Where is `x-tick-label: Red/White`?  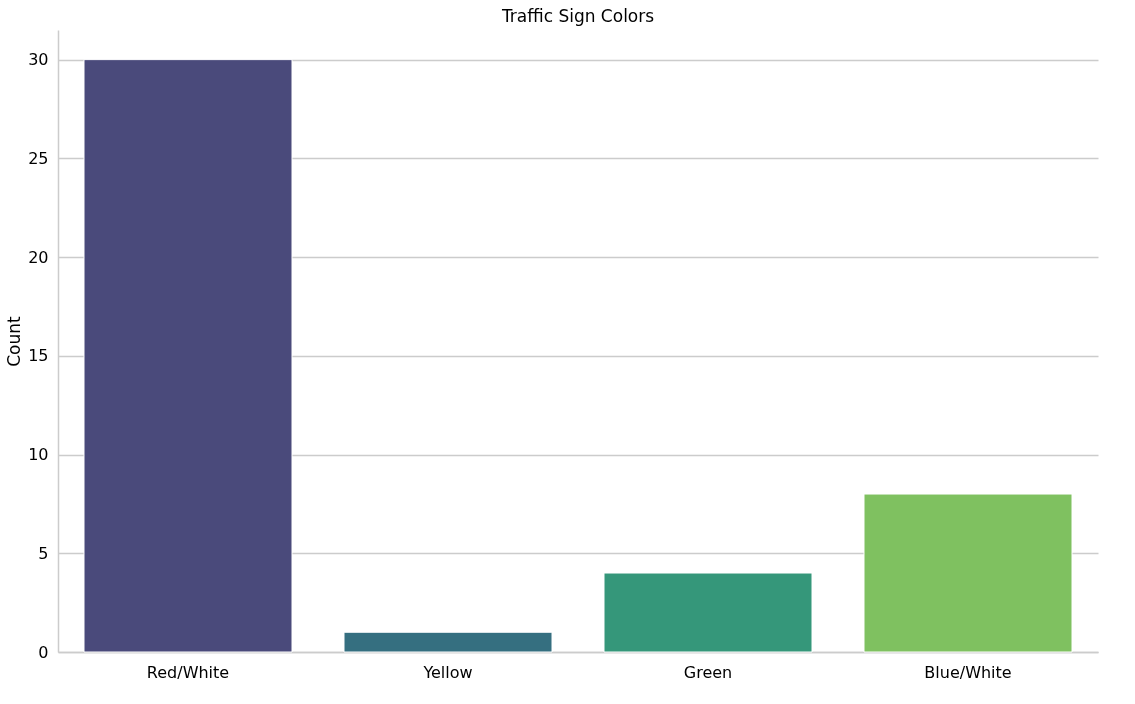
x-tick-label: Red/White is located at coordinates (188, 672).